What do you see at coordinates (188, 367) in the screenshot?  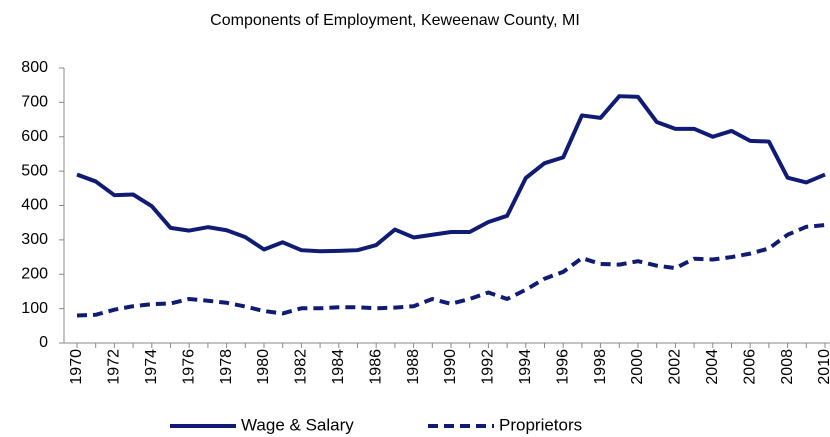 I see `x-tick-label: 1976` at bounding box center [188, 367].